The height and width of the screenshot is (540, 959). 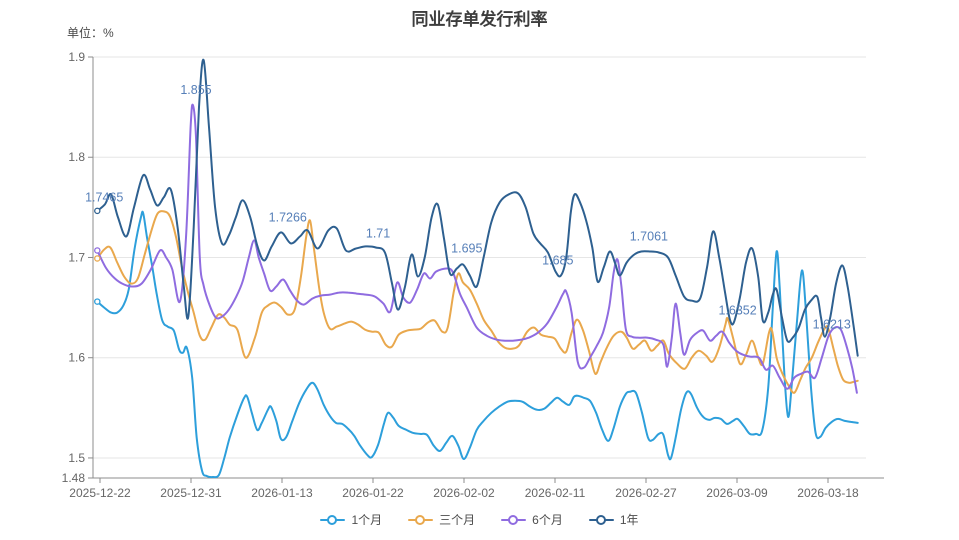 I want to click on data-label: 1.6352, so click(x=737, y=311).